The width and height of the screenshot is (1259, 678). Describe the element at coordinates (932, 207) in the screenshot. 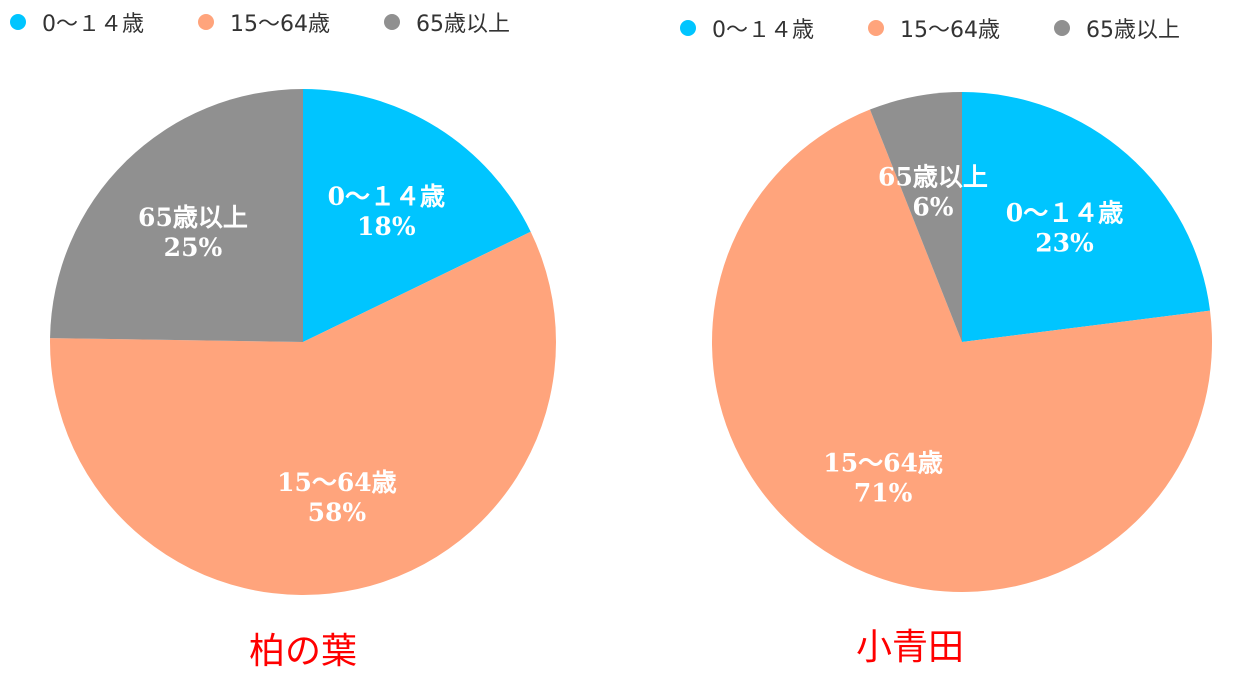

I see `slice-value-label-65-plus: 6%` at that location.